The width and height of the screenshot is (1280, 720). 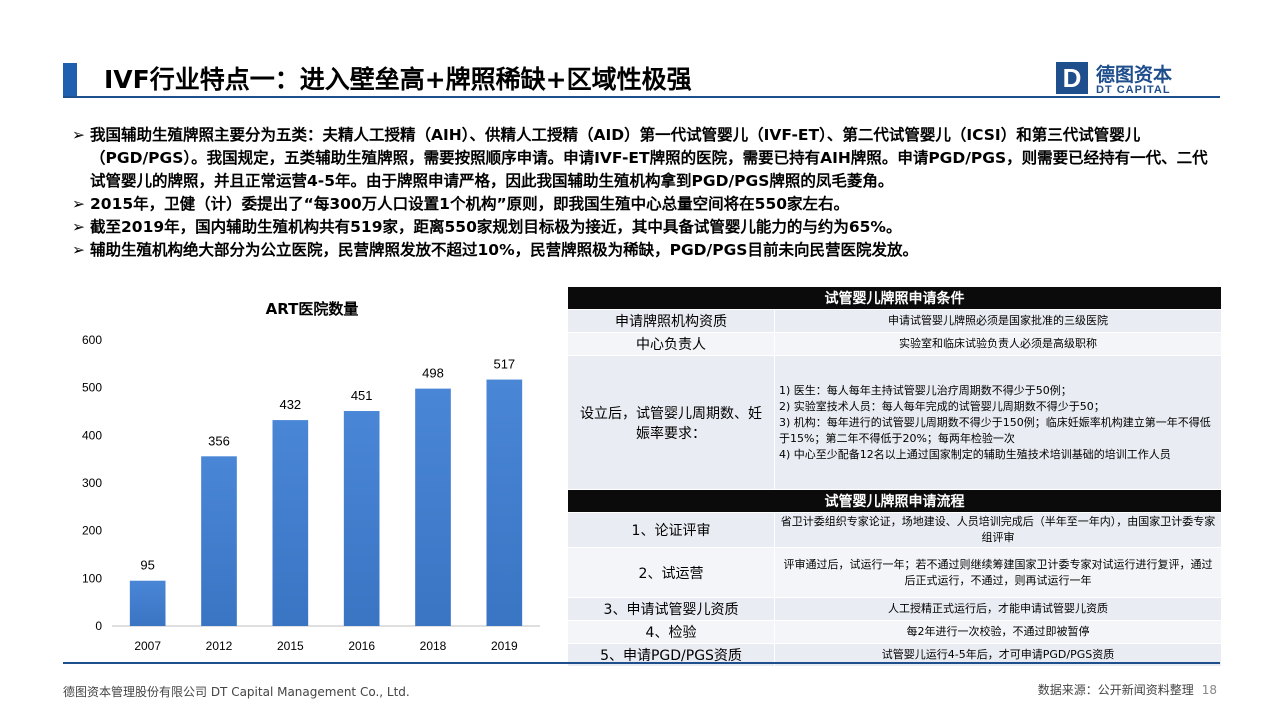 What do you see at coordinates (671, 572) in the screenshot?
I see `process-step-label: 2、试运营` at bounding box center [671, 572].